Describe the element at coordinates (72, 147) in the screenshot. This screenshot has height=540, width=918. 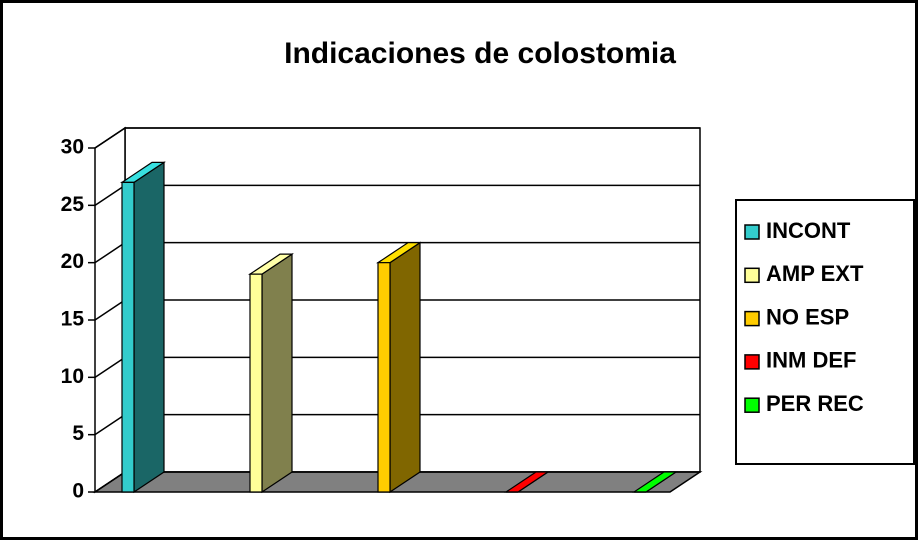
I see `y-tick-label: 30` at that location.